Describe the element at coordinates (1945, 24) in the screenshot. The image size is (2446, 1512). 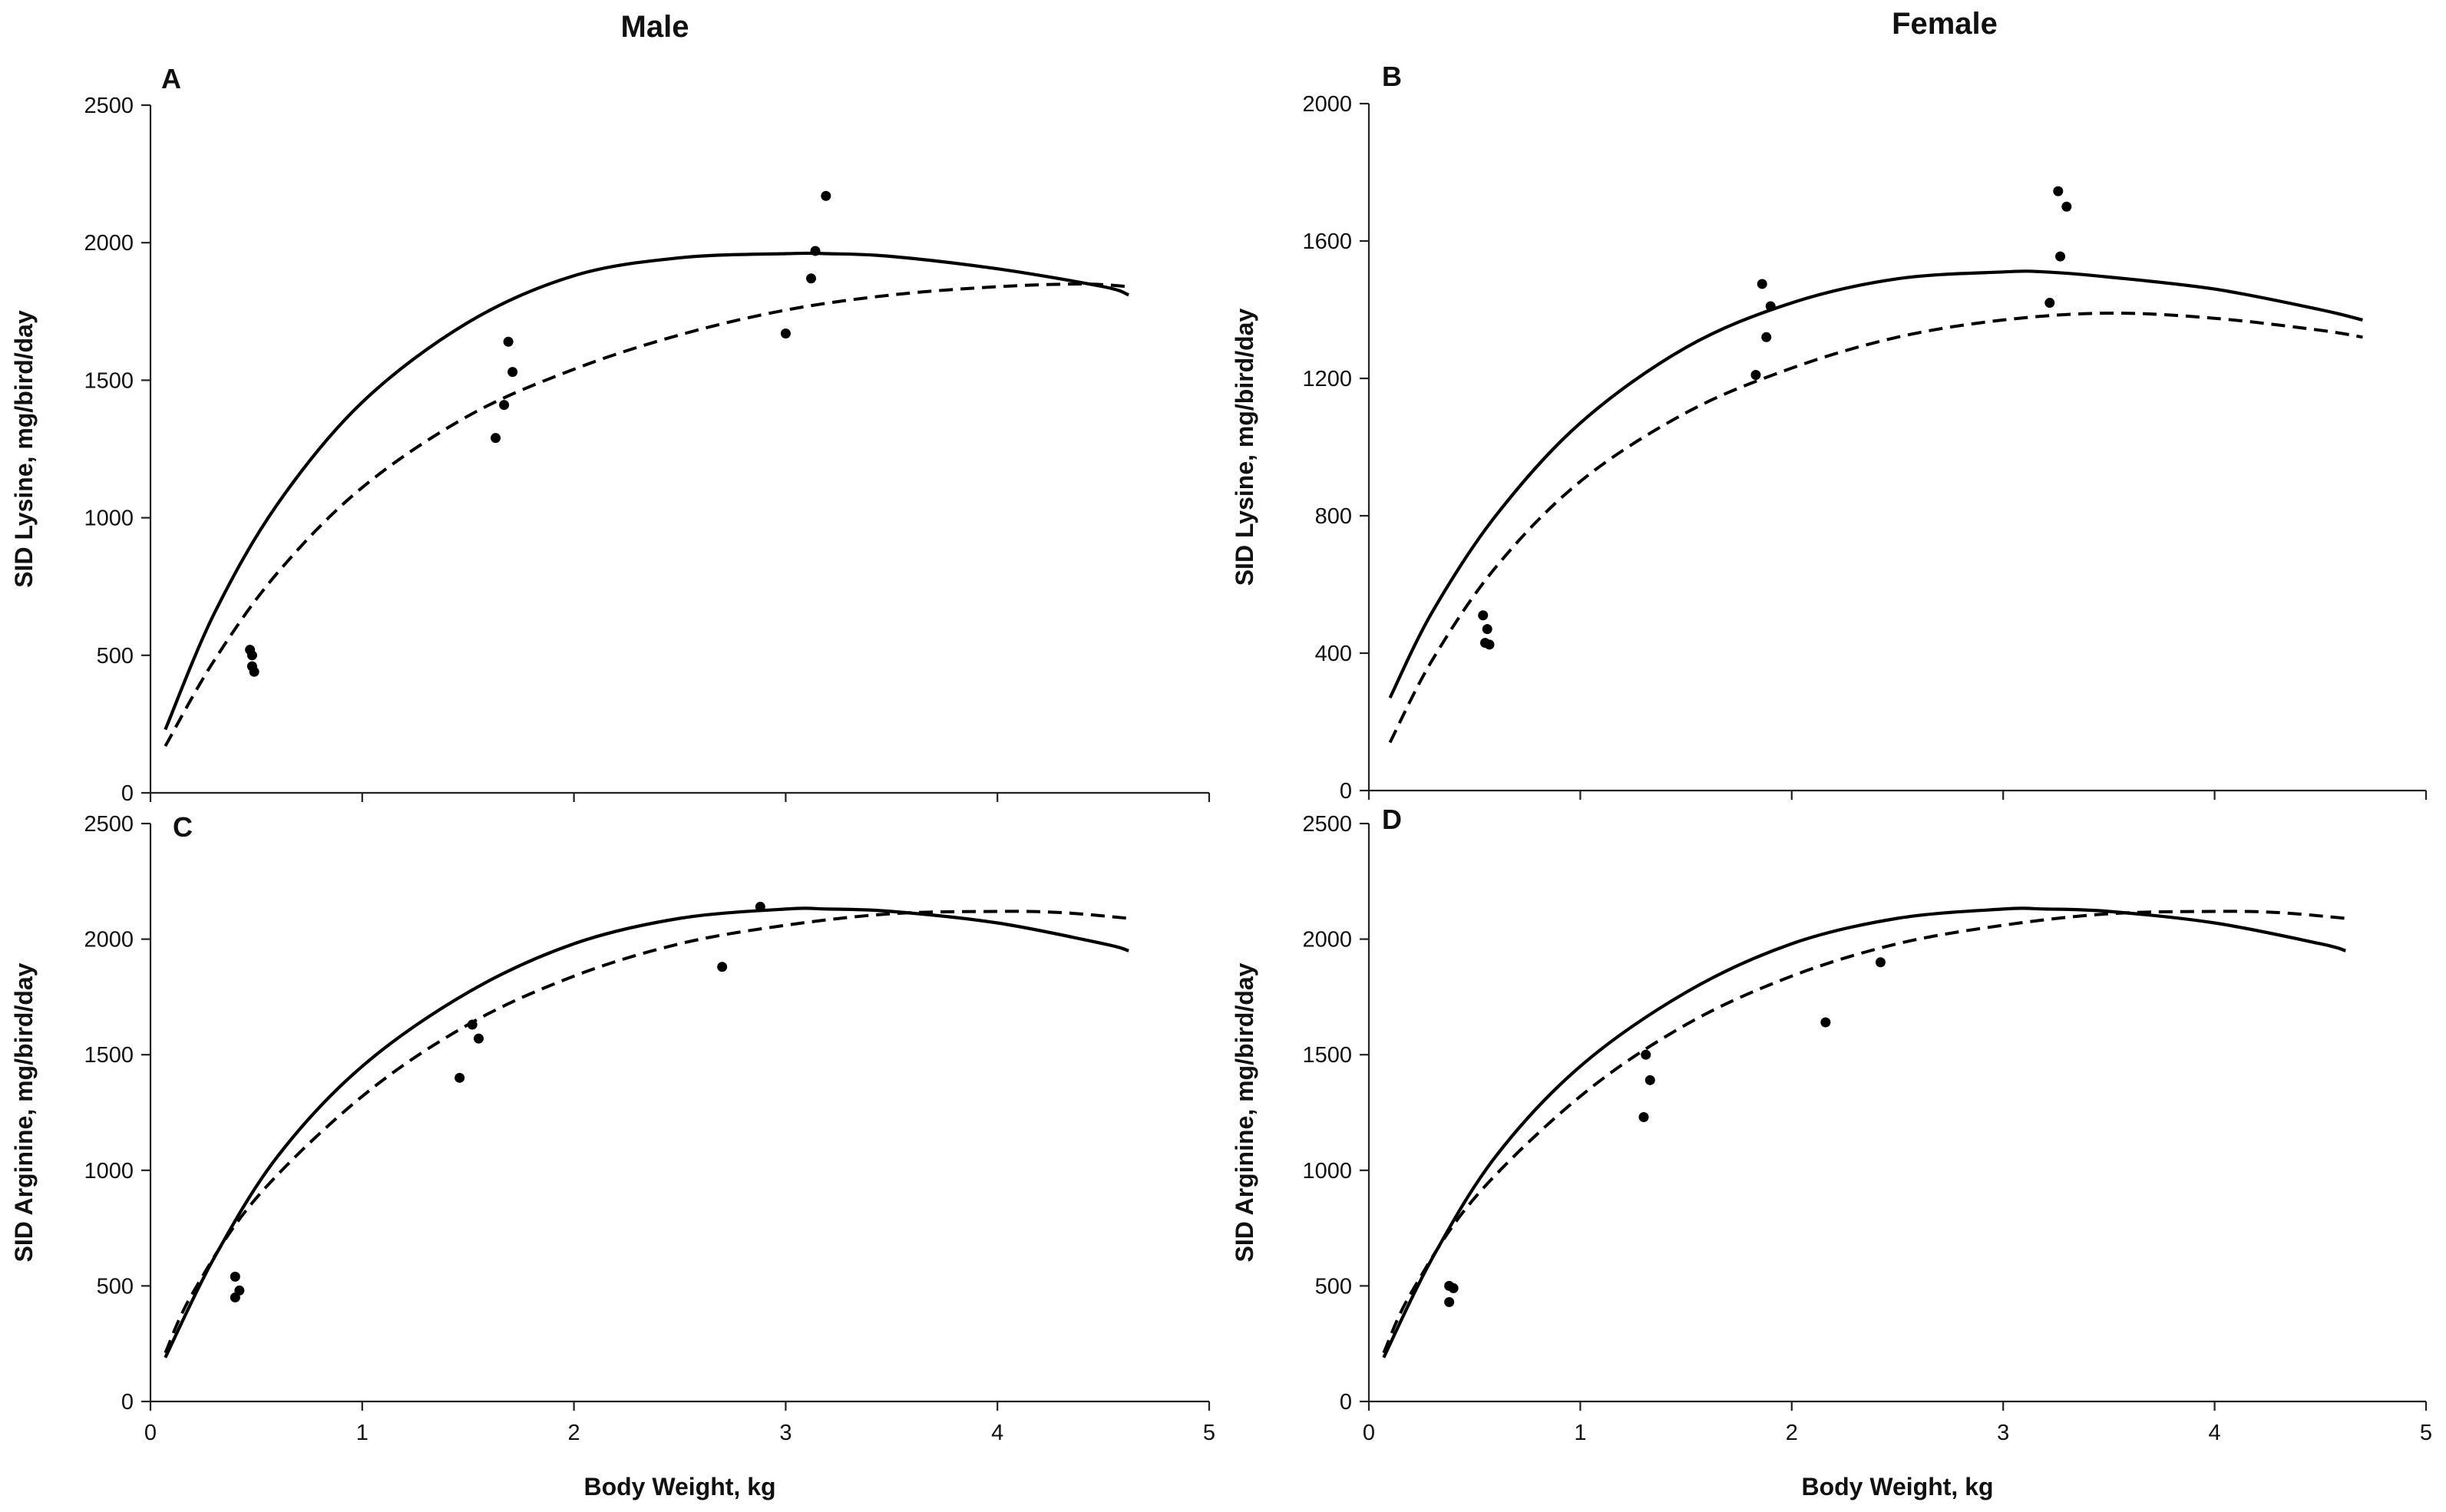
I see `column-title-female: Female` at that location.